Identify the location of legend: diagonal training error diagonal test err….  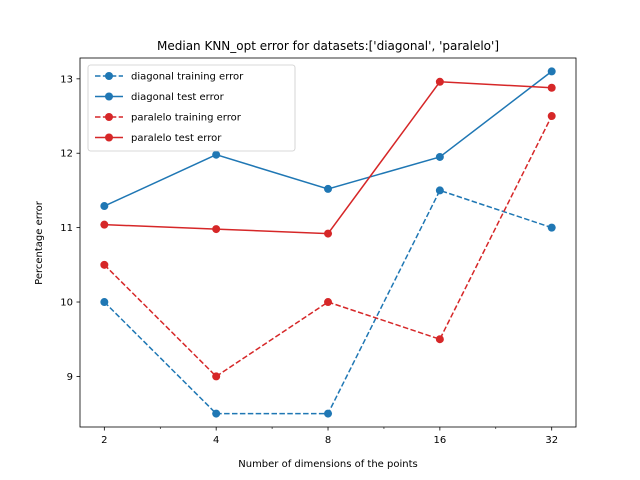
(191, 108).